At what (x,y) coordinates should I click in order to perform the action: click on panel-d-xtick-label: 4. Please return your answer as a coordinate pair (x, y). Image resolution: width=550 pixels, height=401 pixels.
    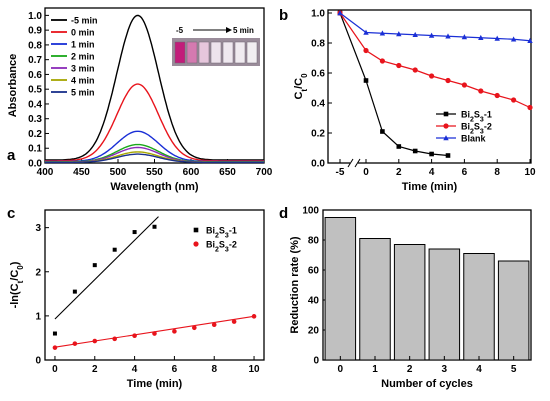
    Looking at the image, I should click on (479, 369).